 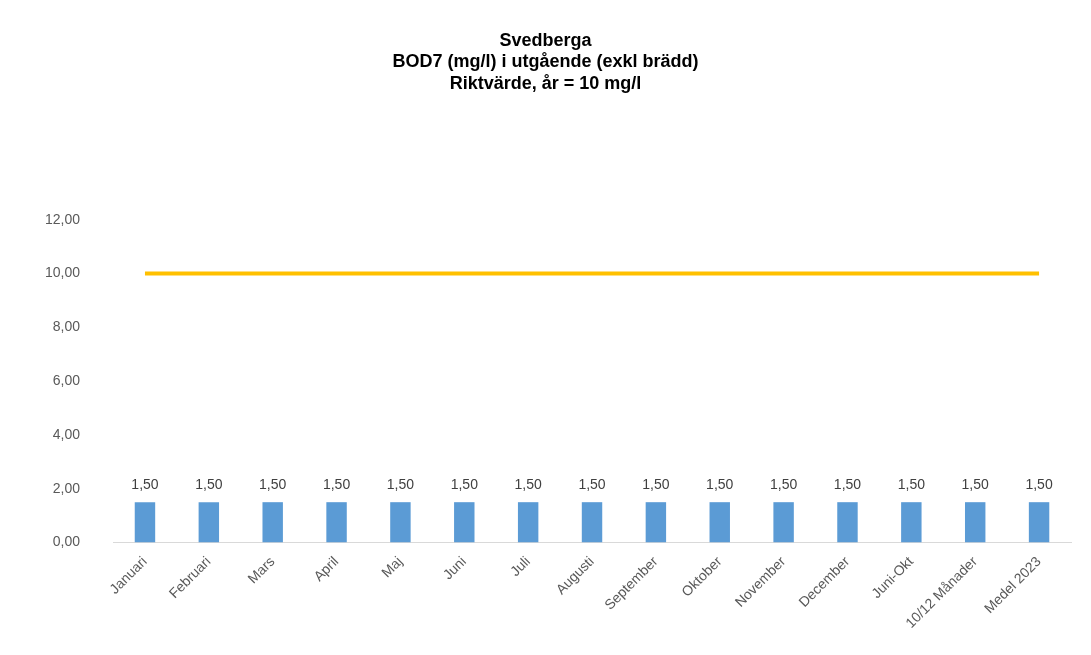 What do you see at coordinates (66, 433) in the screenshot?
I see `y-tick-label: 4,00` at bounding box center [66, 433].